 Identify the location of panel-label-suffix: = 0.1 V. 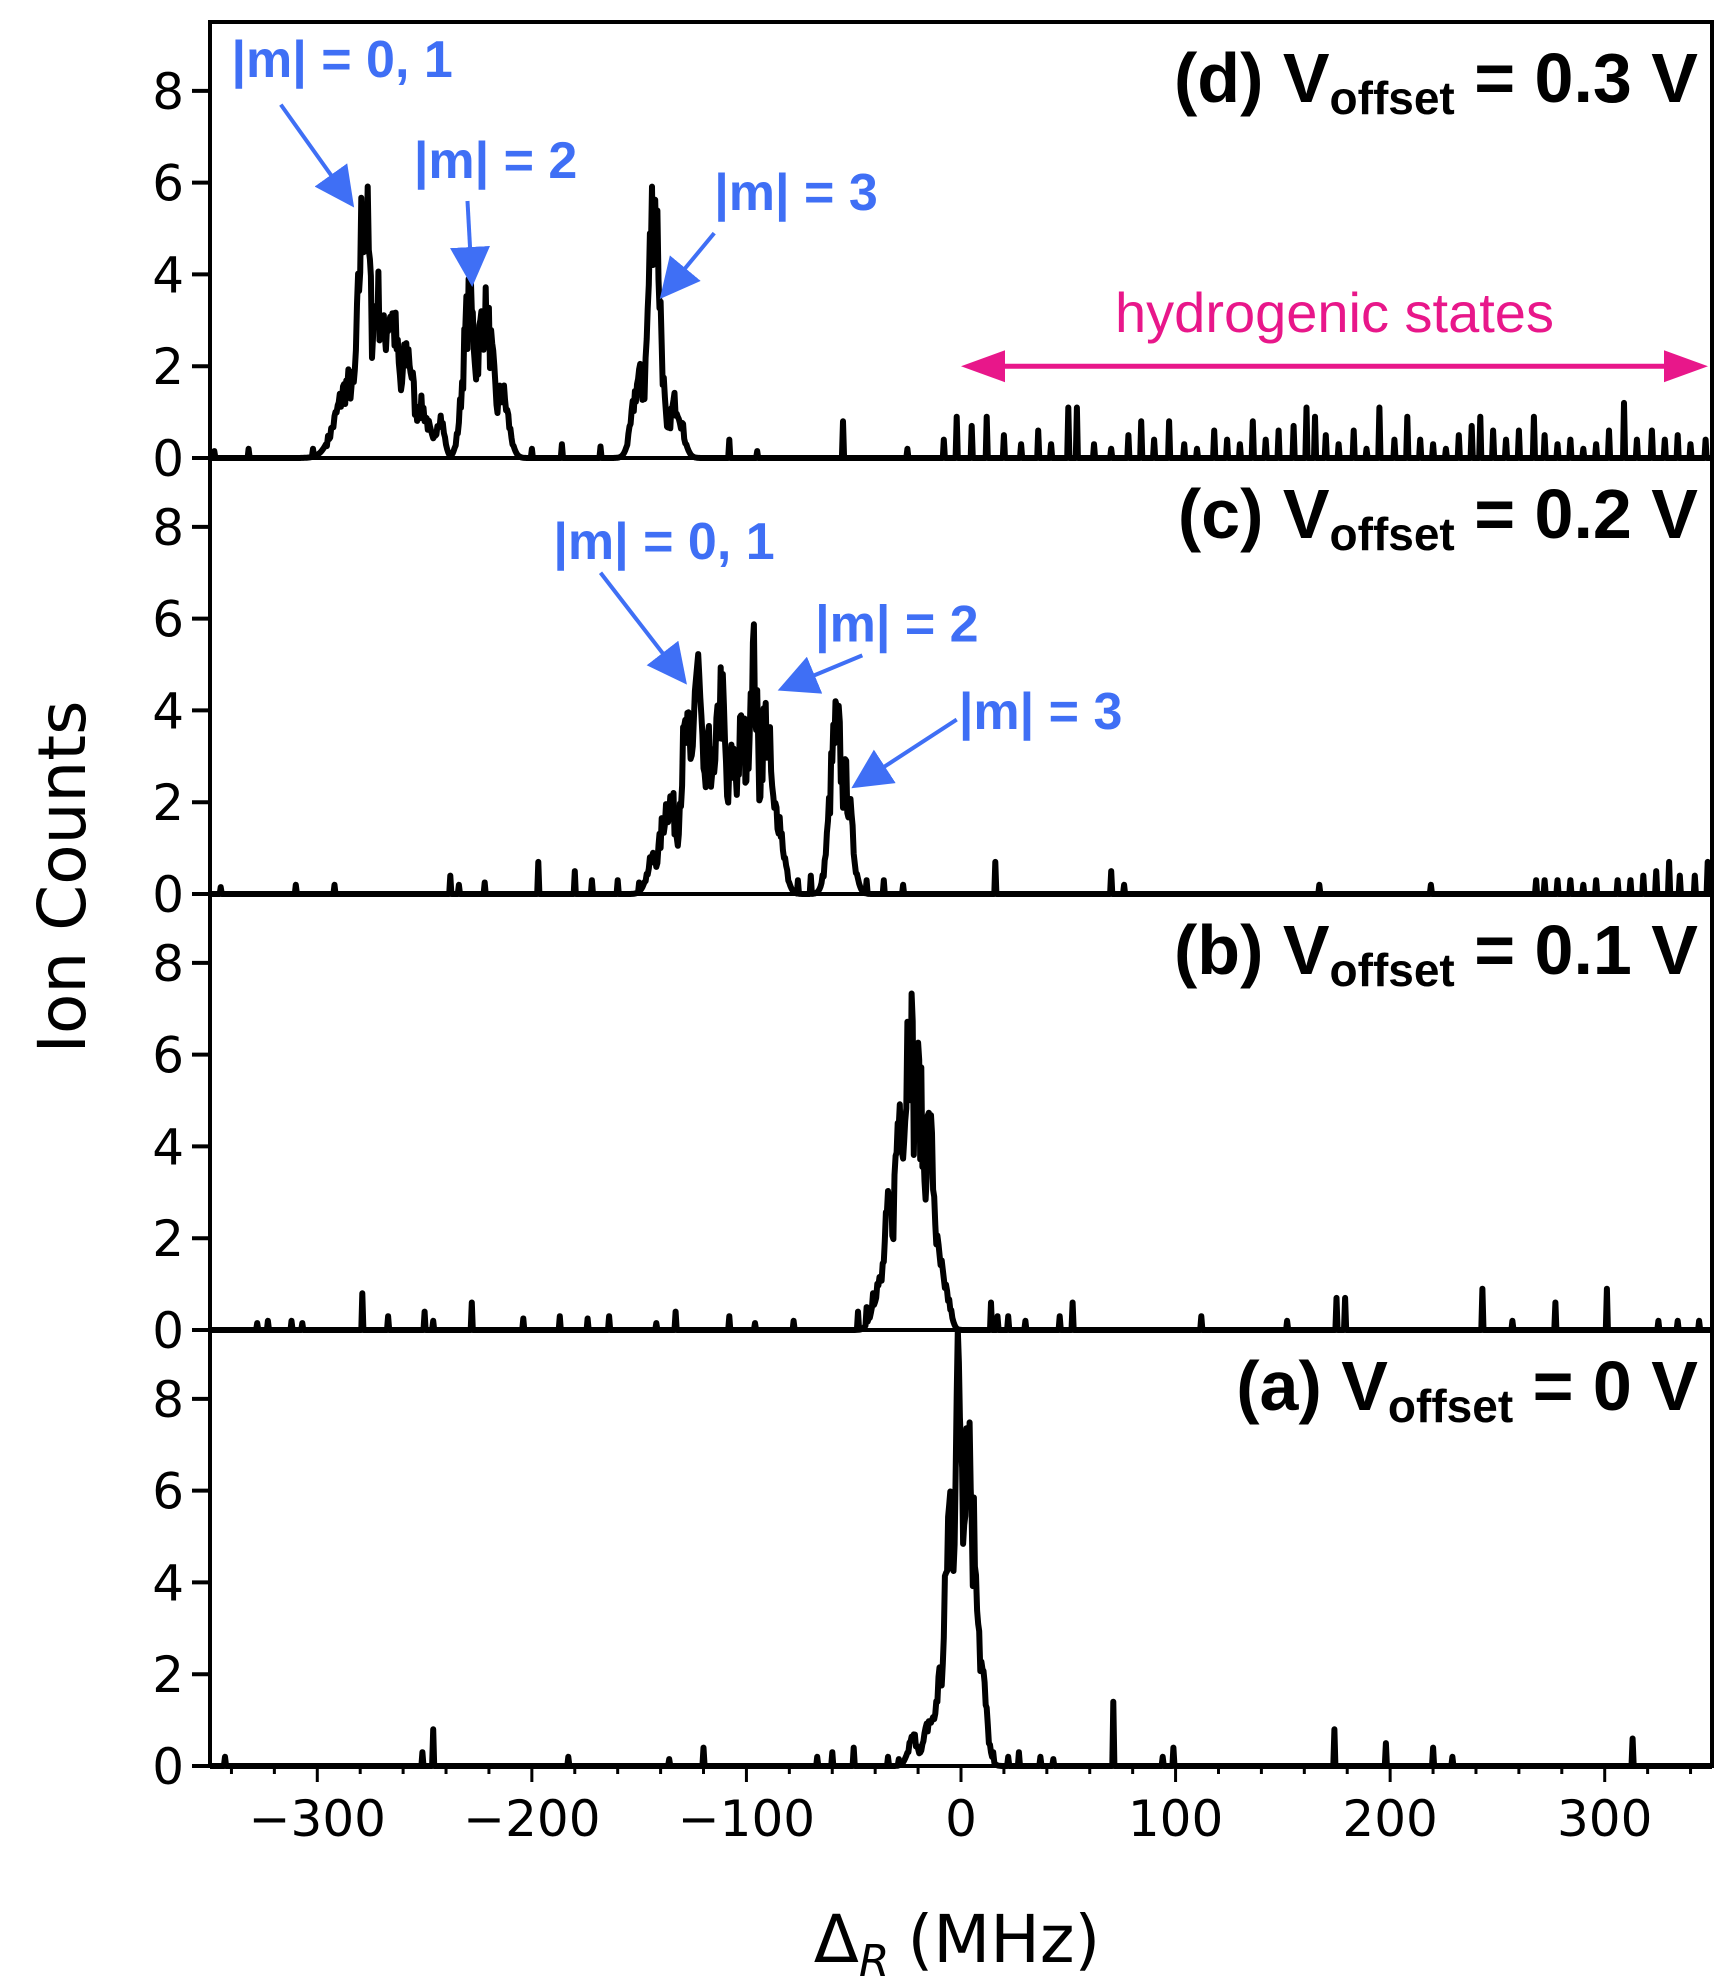
(1577, 950).